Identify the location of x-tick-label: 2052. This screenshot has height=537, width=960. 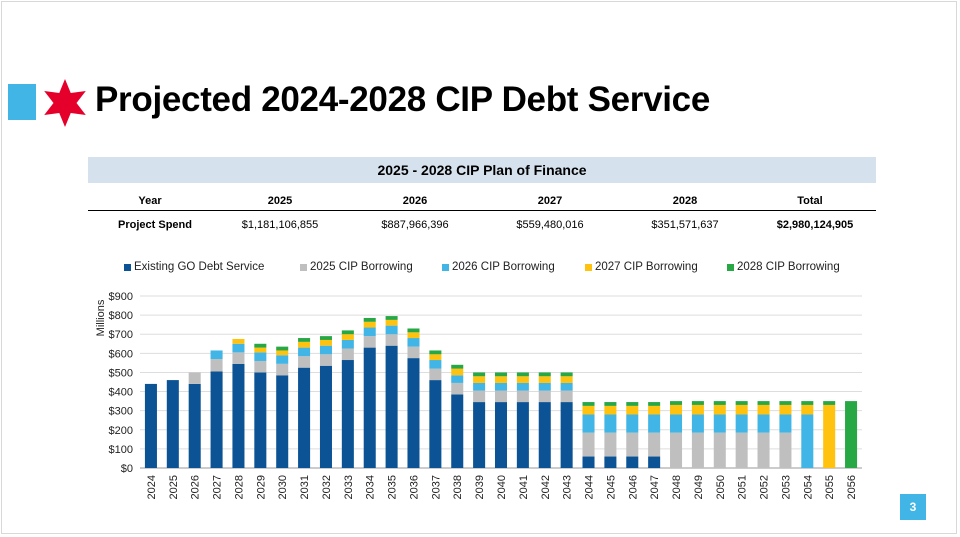
(765, 487).